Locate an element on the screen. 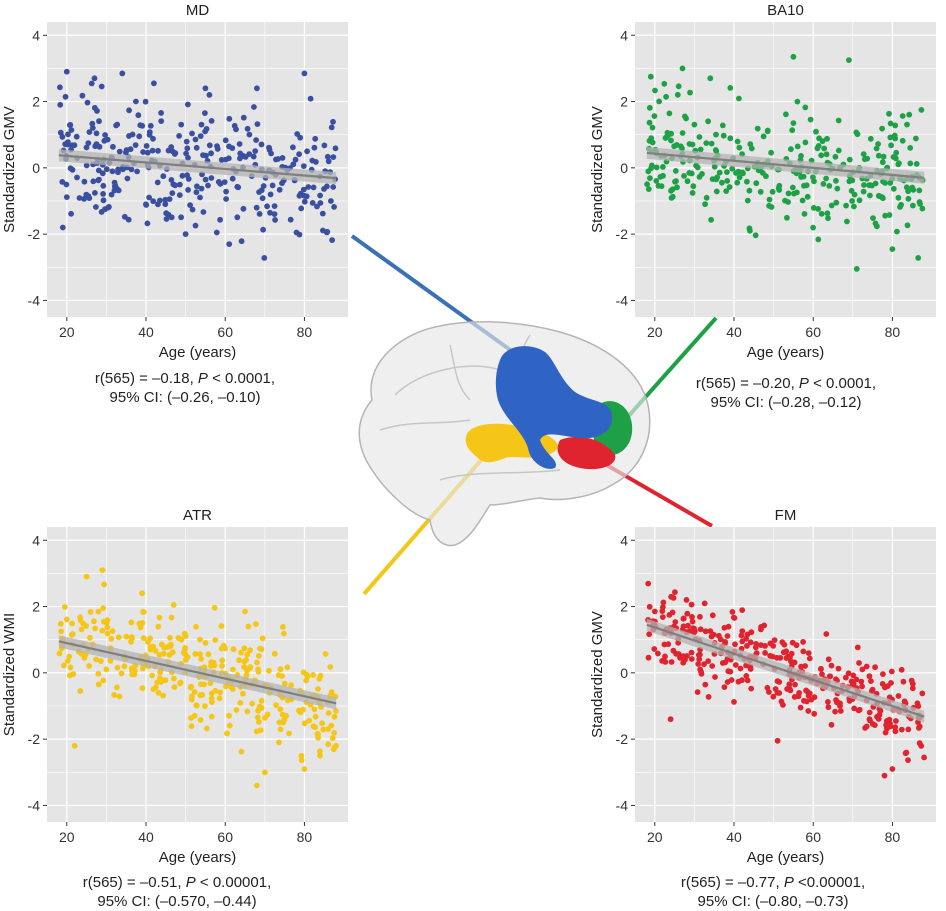 The height and width of the screenshot is (911, 946). regression-line is located at coordinates (785, 165).